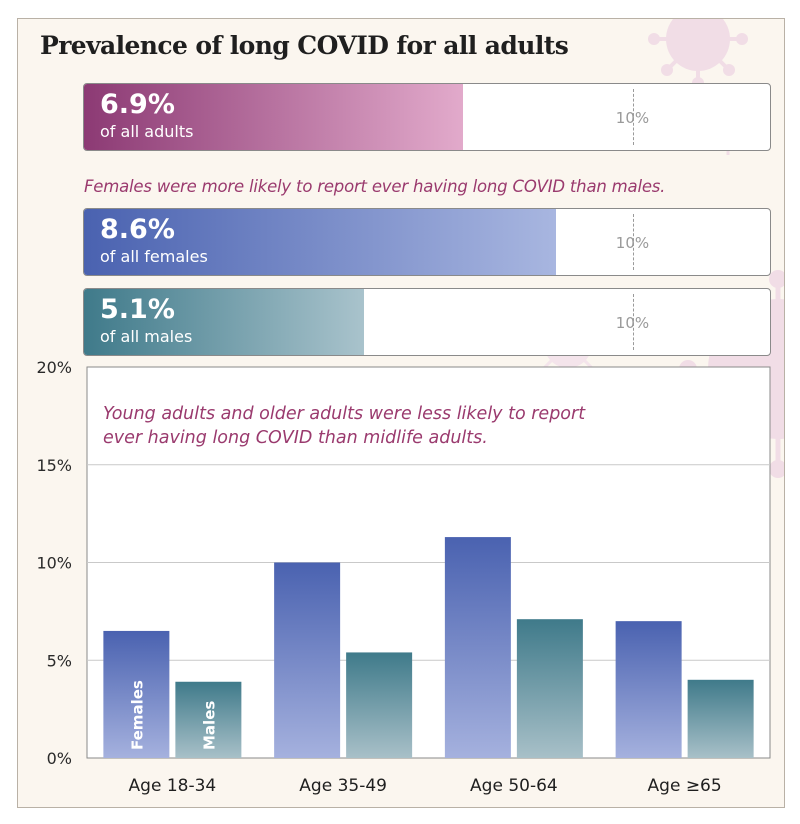 The width and height of the screenshot is (800, 824). I want to click on bar-all-adults: 10% 6.9% of all adults, so click(427, 117).